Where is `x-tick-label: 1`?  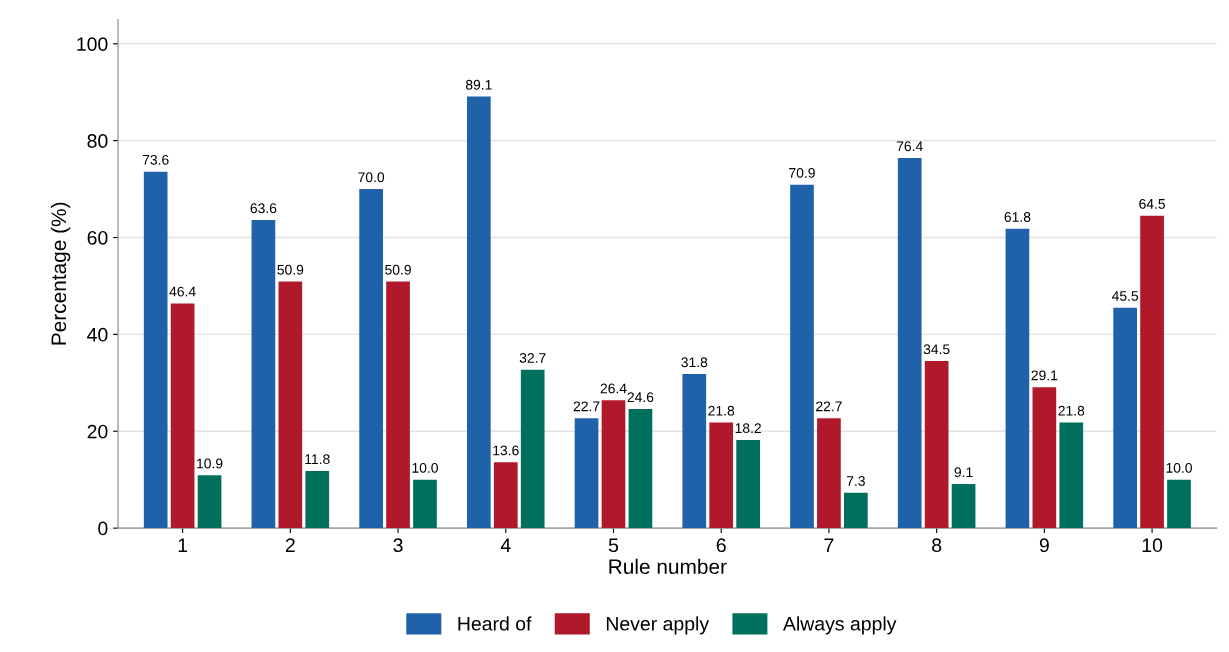 x-tick-label: 1 is located at coordinates (183, 545).